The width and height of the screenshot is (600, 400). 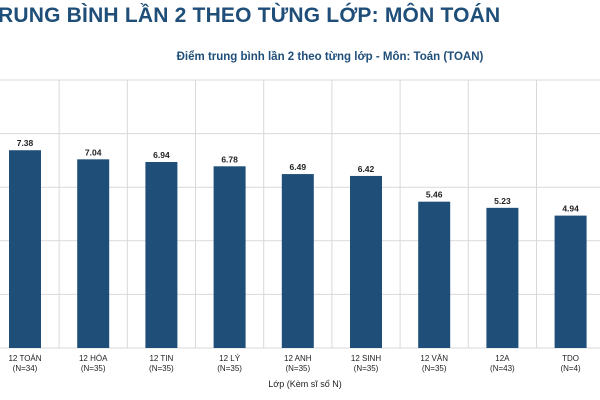 I want to click on x-tick-count: (N=4), so click(x=570, y=368).